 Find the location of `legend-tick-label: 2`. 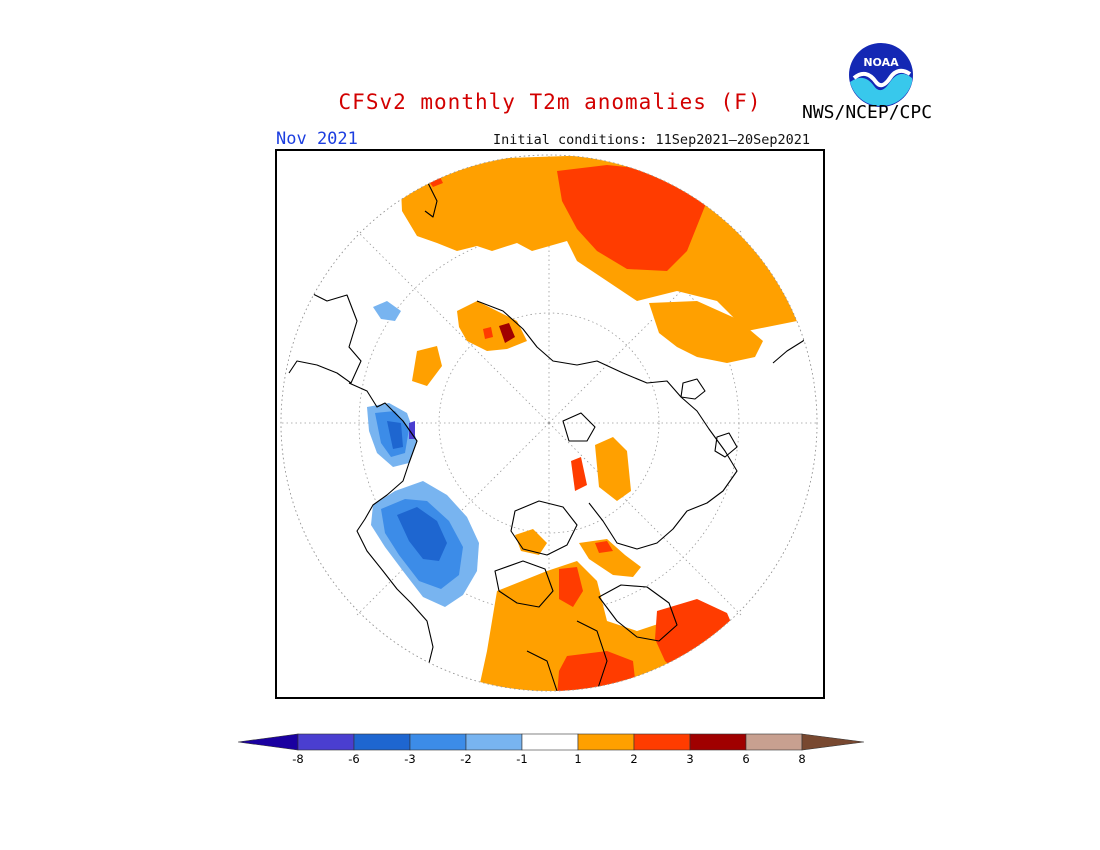

legend-tick-label: 2 is located at coordinates (634, 759).